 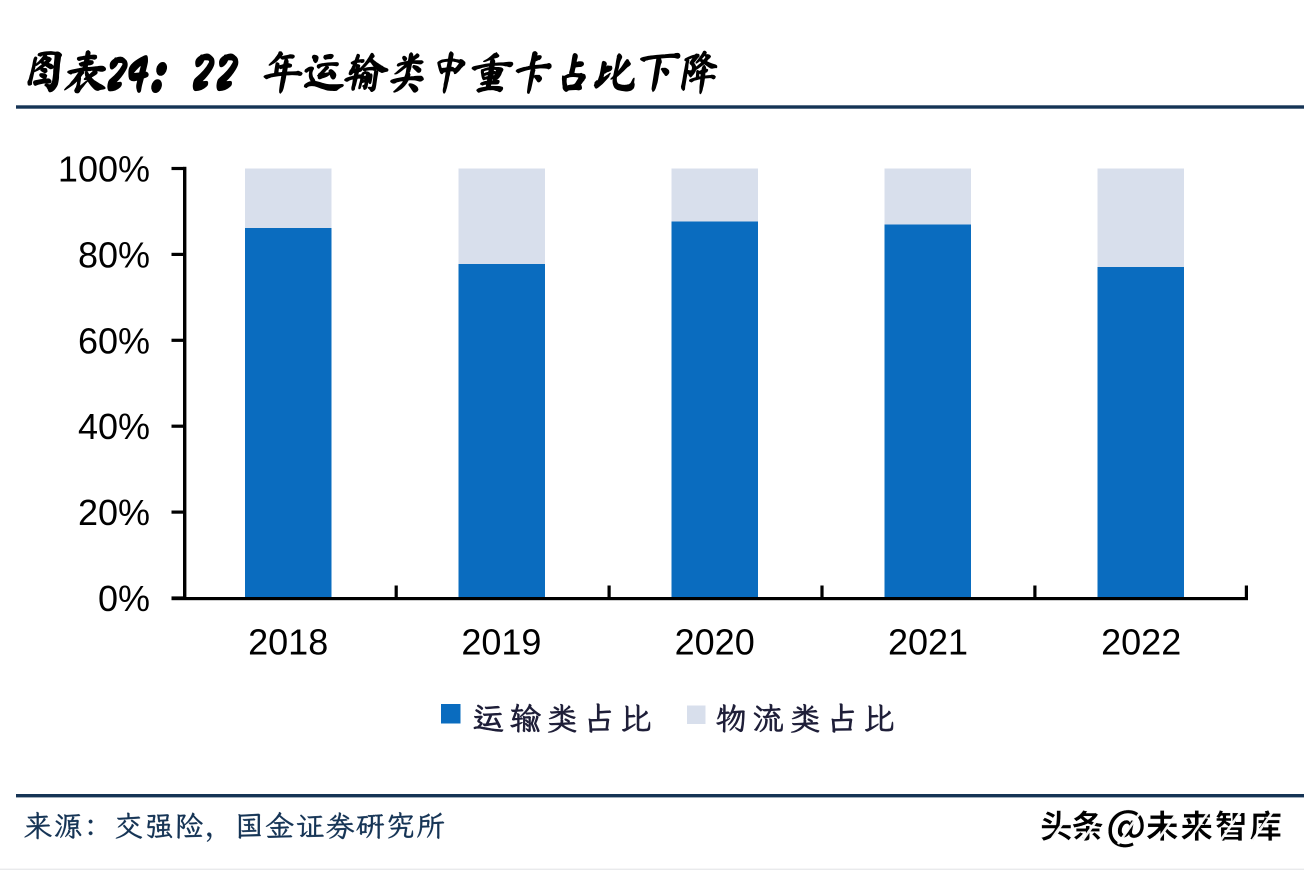 I want to click on svg-text: 2018, so click(x=288, y=642).